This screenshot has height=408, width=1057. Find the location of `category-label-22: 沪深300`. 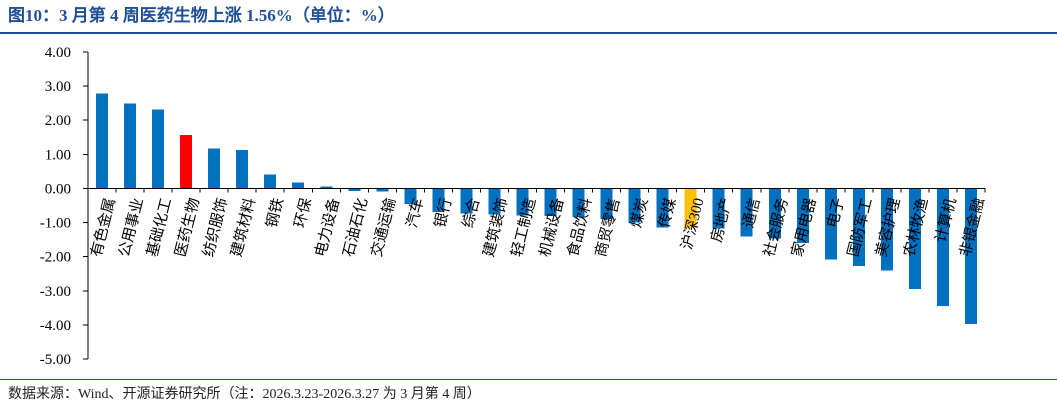

category-label-22: 沪深300 is located at coordinates (692, 223).